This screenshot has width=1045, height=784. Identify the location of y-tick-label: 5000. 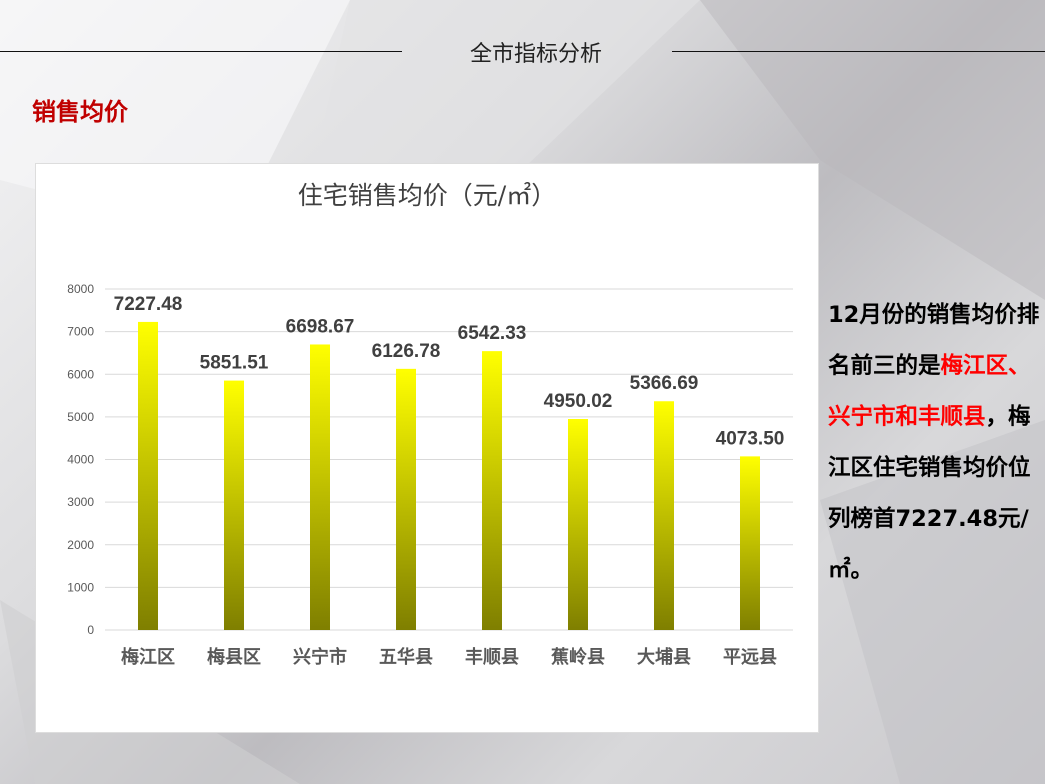
(80, 417).